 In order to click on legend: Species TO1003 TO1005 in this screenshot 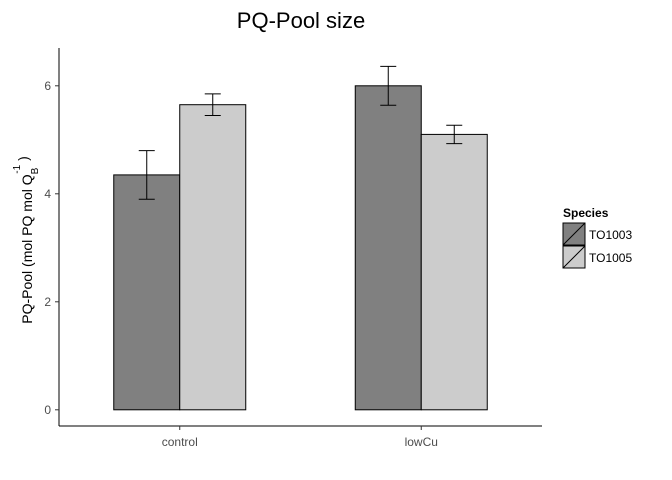, I will do `click(597, 237)`.